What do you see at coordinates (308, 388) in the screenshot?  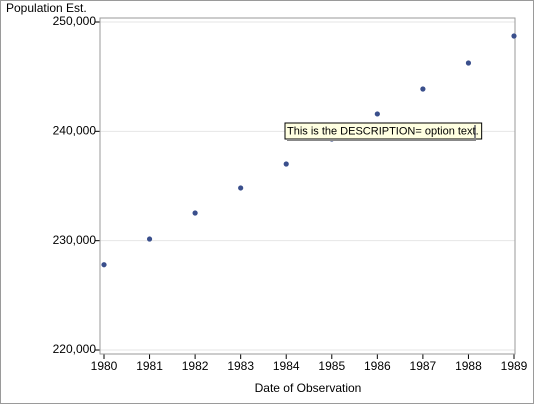 I see `x-axis-label: Date of Observation` at bounding box center [308, 388].